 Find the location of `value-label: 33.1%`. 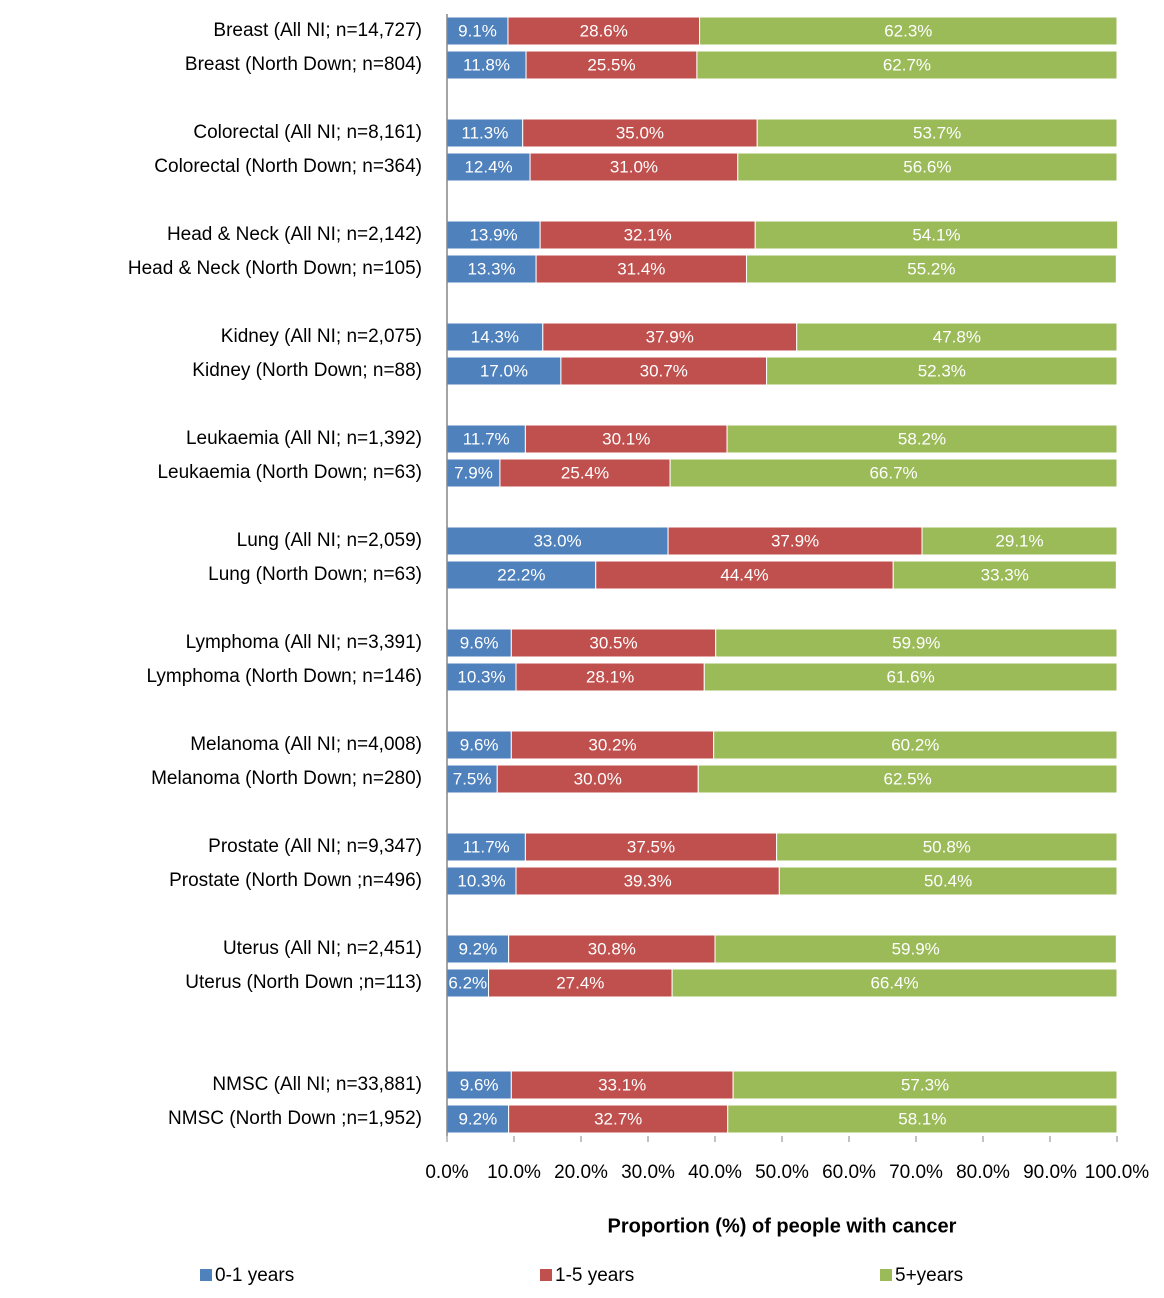

value-label: 33.1% is located at coordinates (622, 1084).